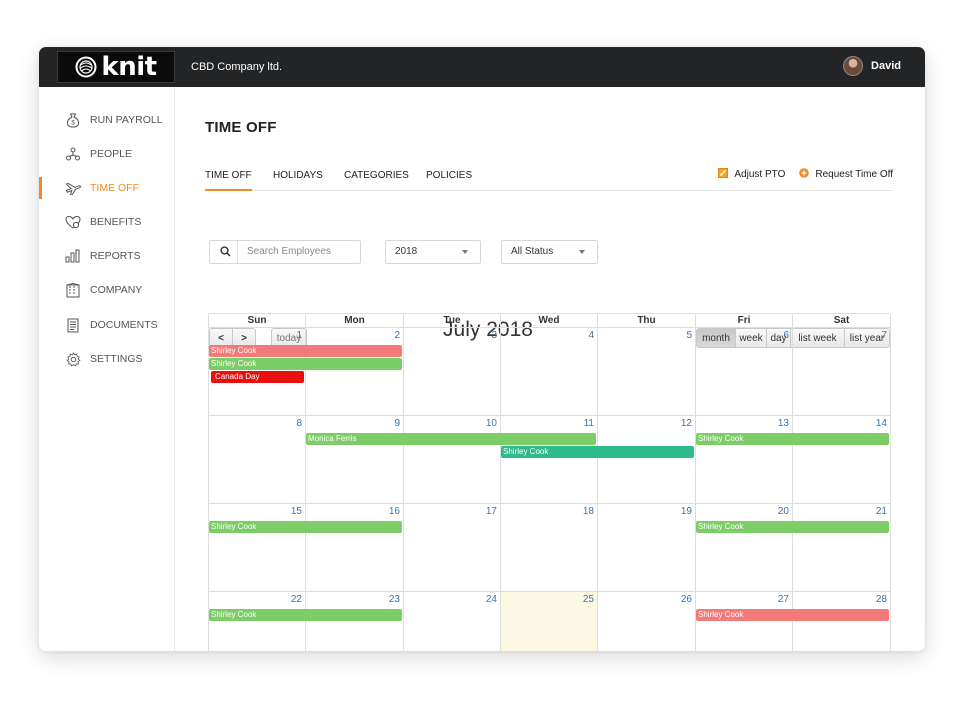 The image size is (960, 709). What do you see at coordinates (723, 174) in the screenshot?
I see `edit-icon` at bounding box center [723, 174].